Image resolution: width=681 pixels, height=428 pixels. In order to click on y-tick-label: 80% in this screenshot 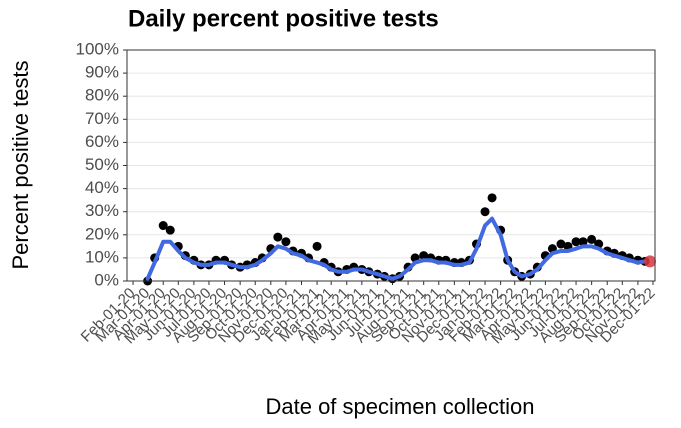, I will do `click(102, 95)`.